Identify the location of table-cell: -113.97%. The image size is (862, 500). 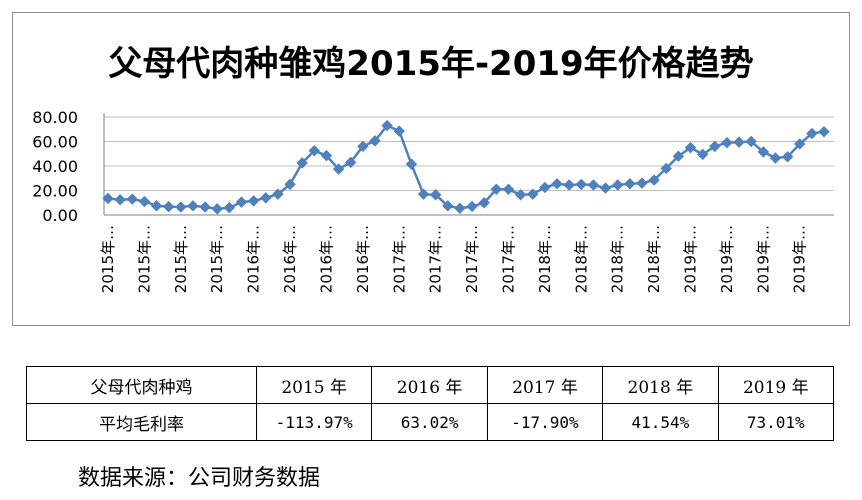
(314, 422).